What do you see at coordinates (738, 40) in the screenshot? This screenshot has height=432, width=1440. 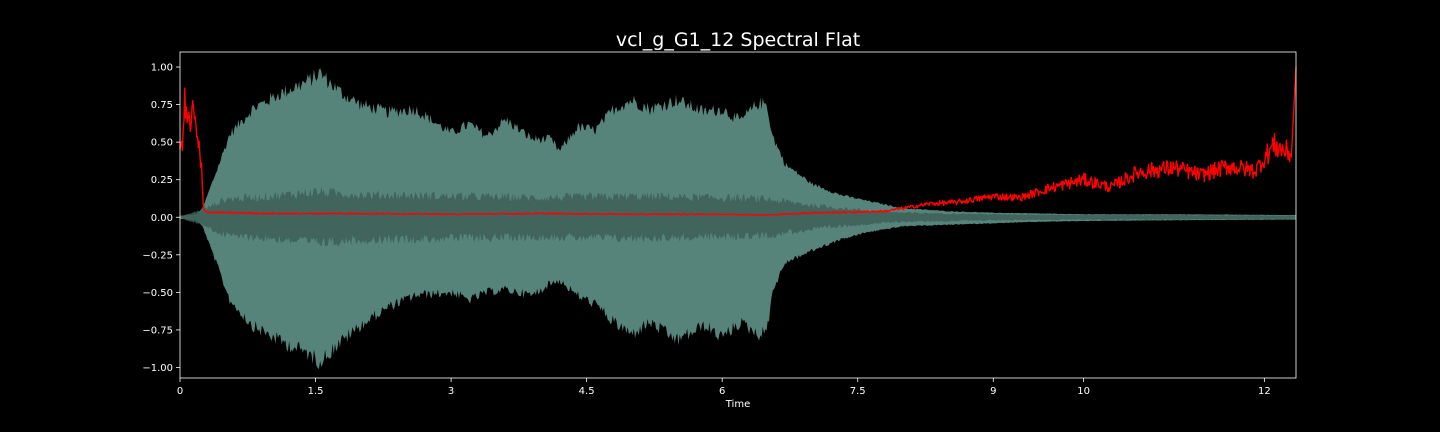 I see `chart-title: vcl_g_G1_12 Spectral Flat` at bounding box center [738, 40].